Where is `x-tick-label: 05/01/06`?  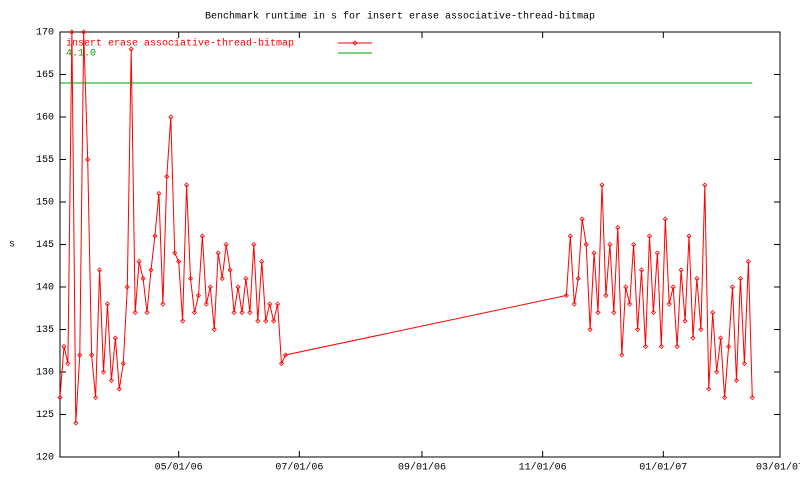 x-tick-label: 05/01/06 is located at coordinates (179, 468).